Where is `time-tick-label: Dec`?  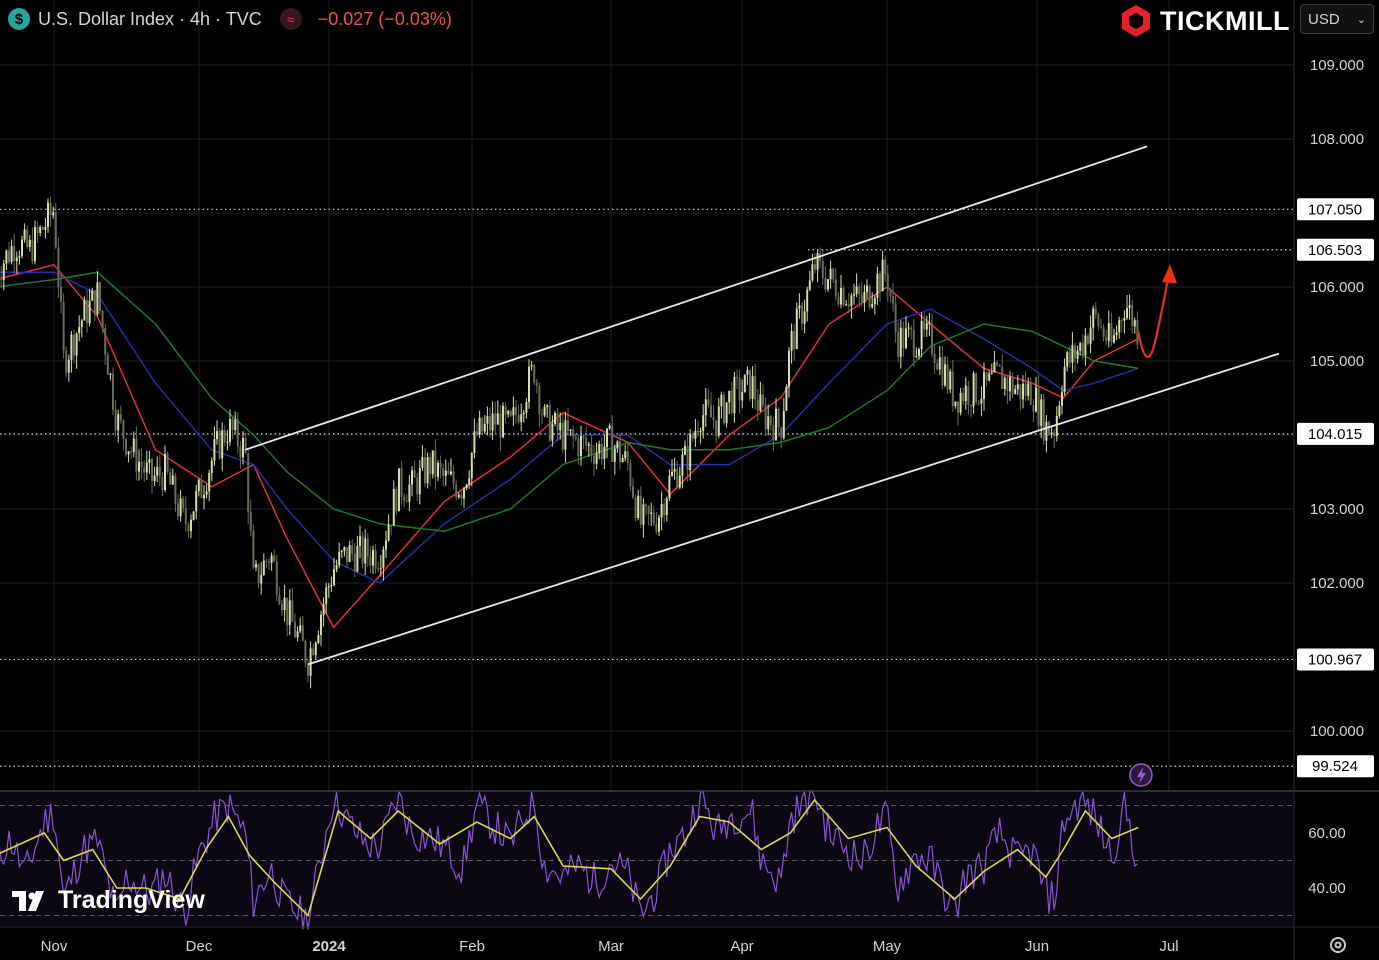 time-tick-label: Dec is located at coordinates (199, 946).